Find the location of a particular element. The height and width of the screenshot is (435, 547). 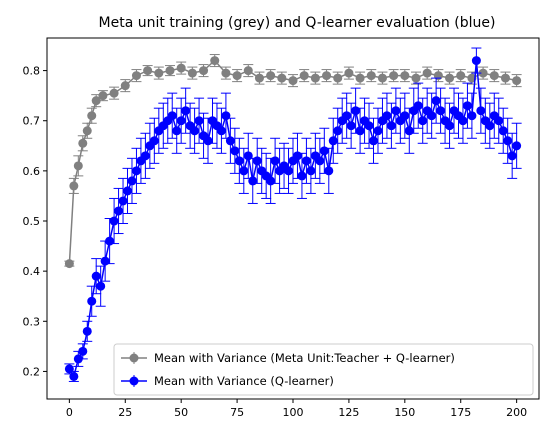

x-tick-label: 125 is located at coordinates (348, 412).